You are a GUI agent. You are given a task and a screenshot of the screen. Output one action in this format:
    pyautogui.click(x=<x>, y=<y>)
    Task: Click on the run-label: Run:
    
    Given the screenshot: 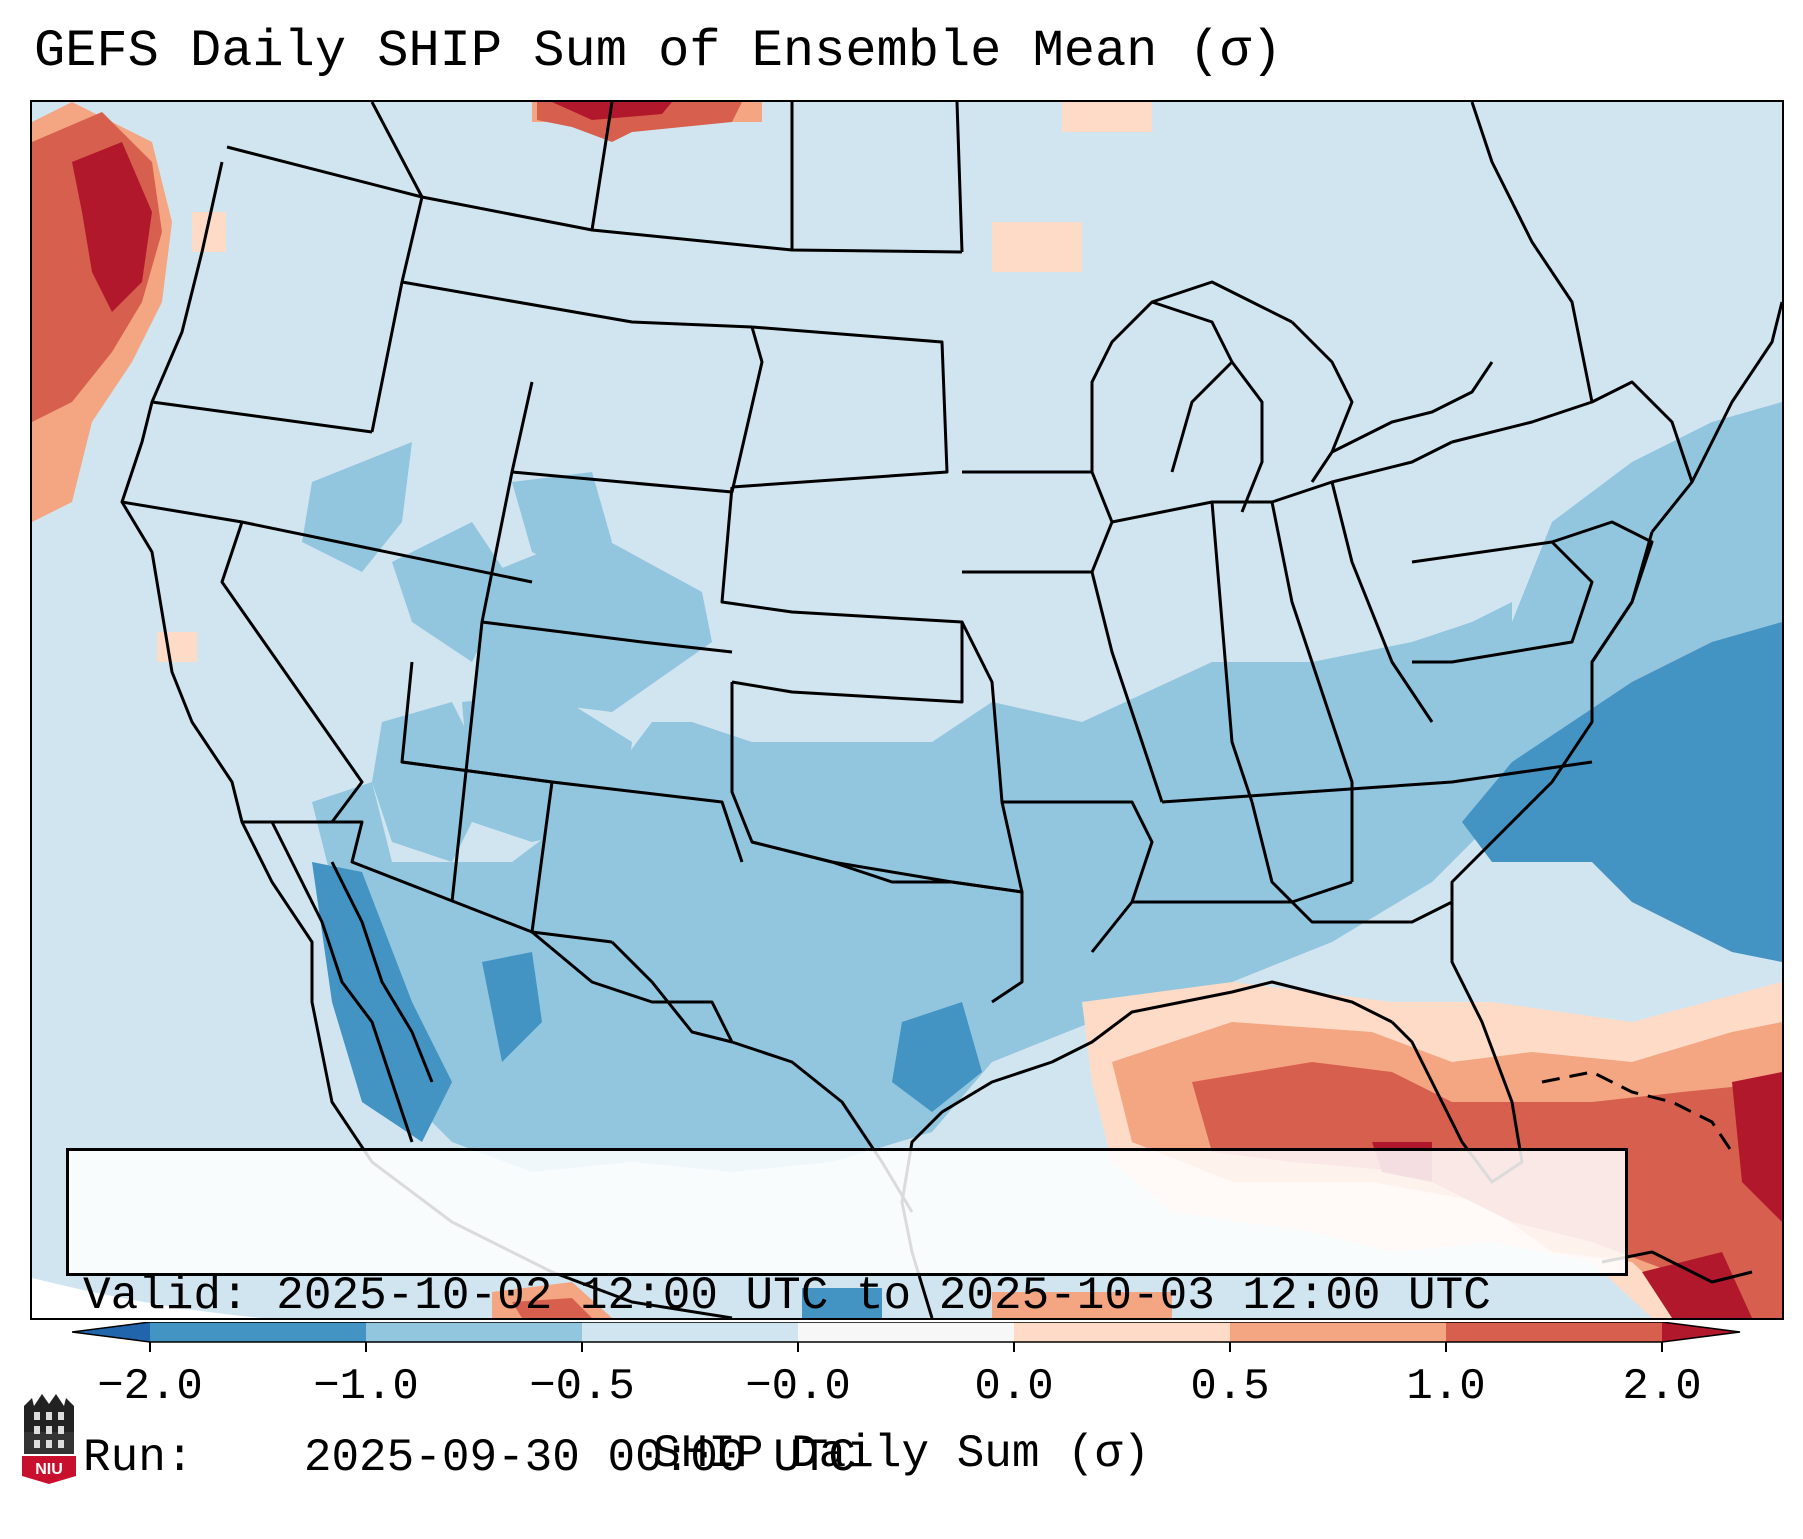 What is the action you would take?
    pyautogui.click(x=138, y=1458)
    